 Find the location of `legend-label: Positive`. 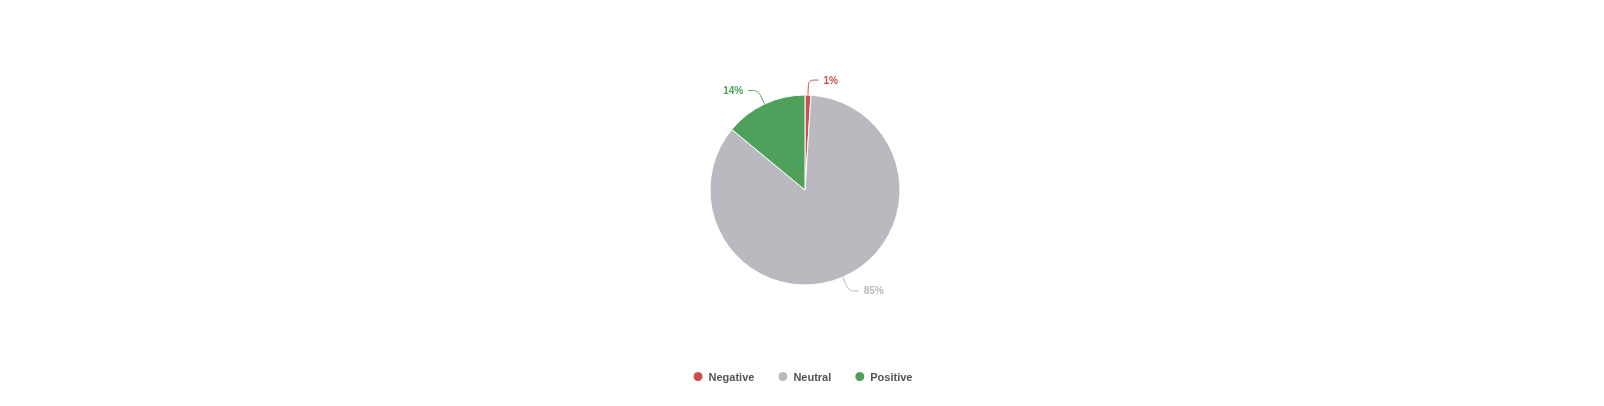

legend-label: Positive is located at coordinates (891, 376).